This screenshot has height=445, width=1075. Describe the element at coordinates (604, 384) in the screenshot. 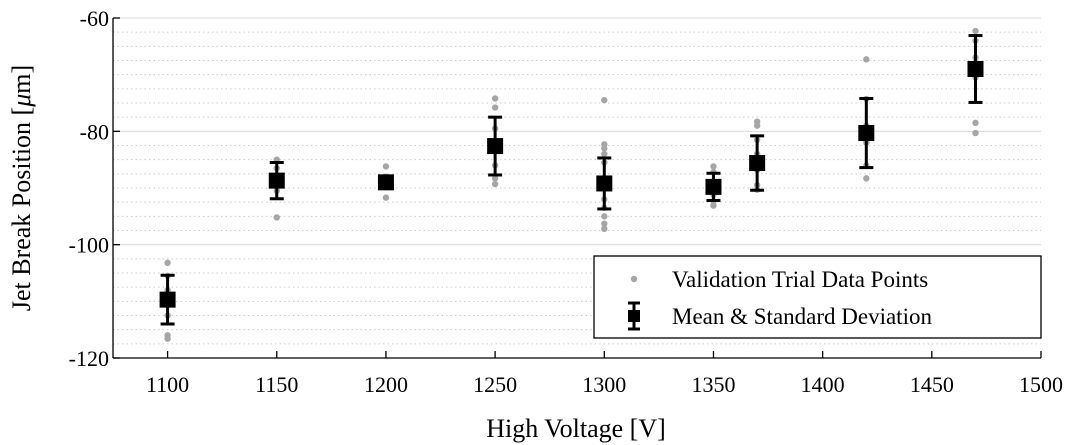

I see `x-tick-label: 1300` at that location.